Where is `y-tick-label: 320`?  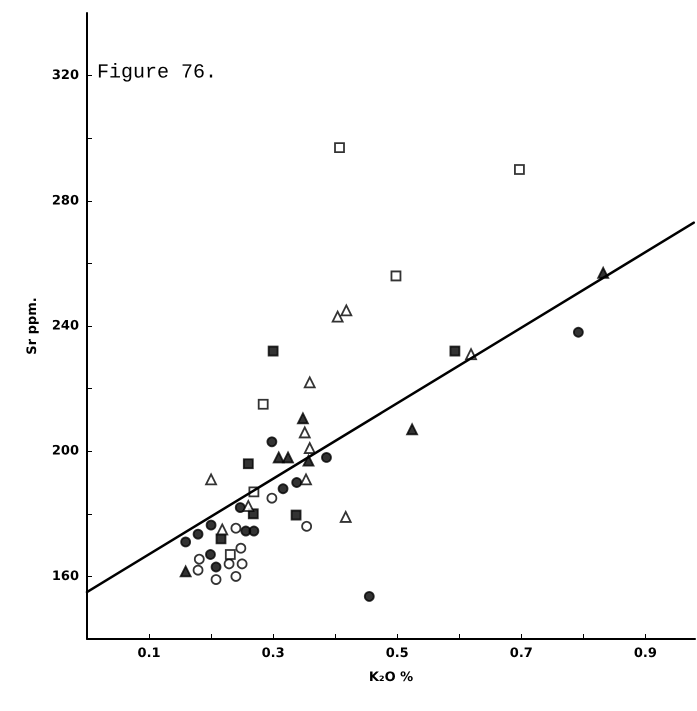
y-tick-label: 320 is located at coordinates (65, 76).